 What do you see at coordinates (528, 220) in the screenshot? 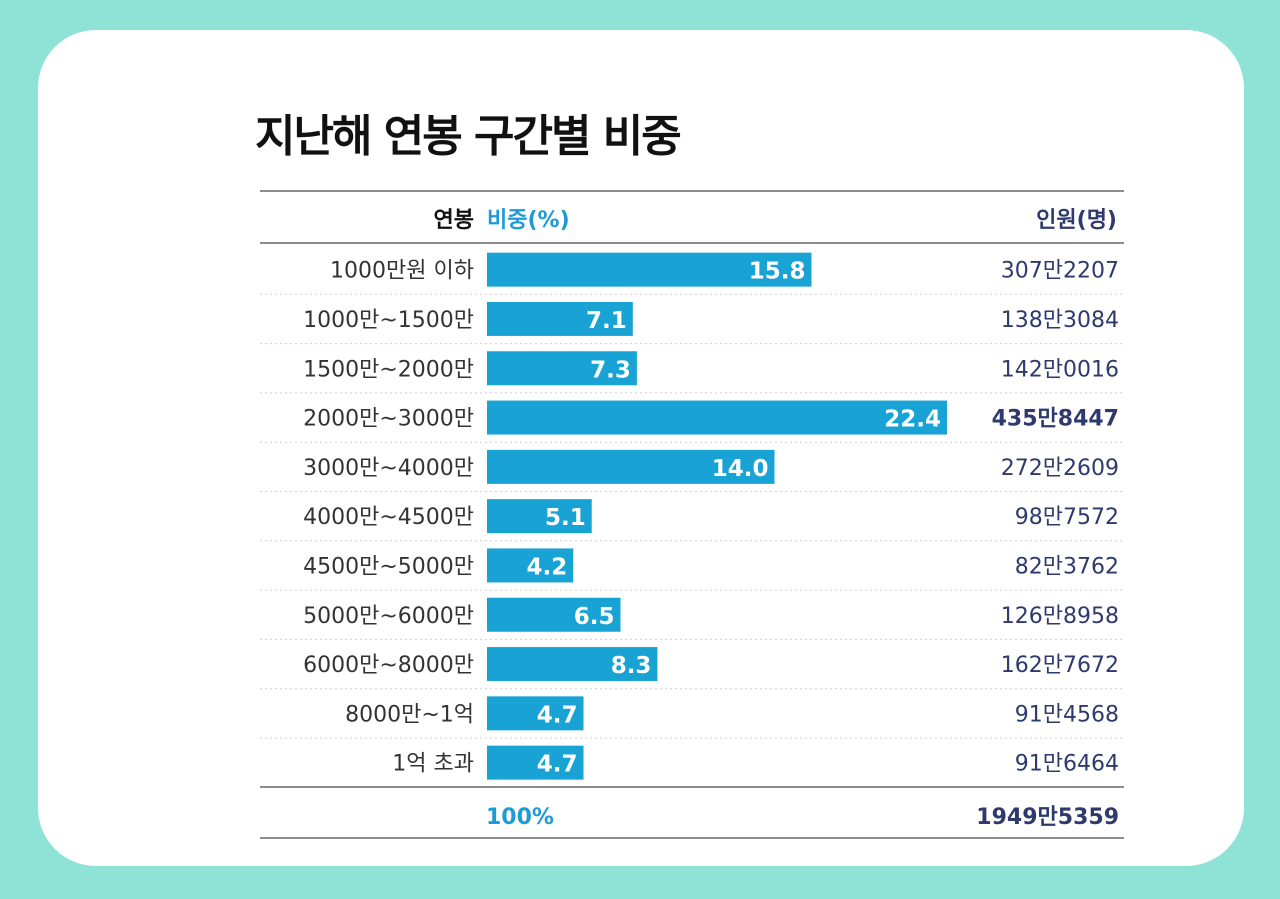
I see `header-share: 비중(%)` at bounding box center [528, 220].